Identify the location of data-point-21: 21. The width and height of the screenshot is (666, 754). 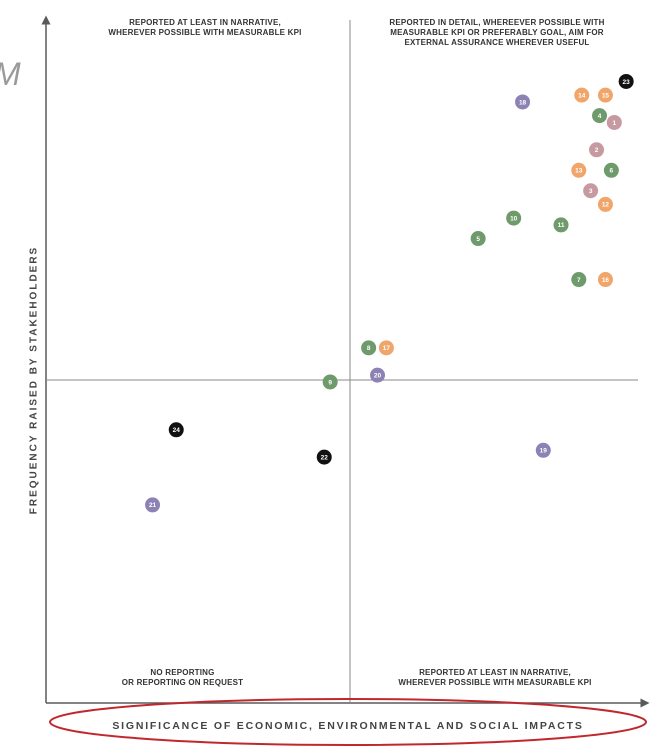
(153, 505).